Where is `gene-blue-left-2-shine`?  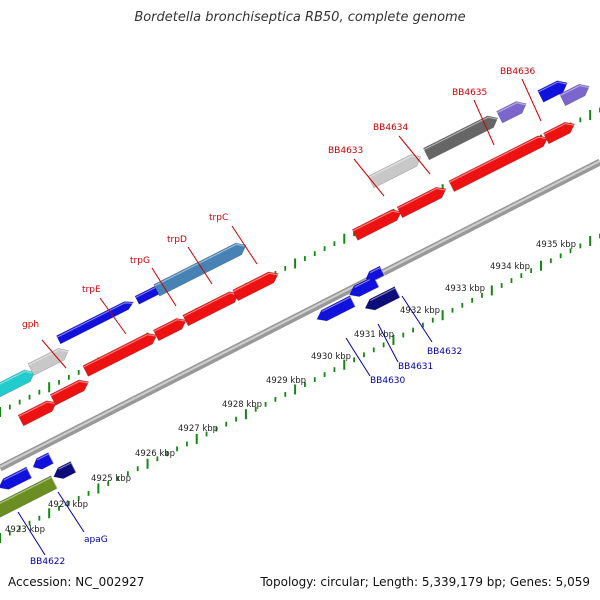 gene-blue-left-2-shine is located at coordinates (46, 459).